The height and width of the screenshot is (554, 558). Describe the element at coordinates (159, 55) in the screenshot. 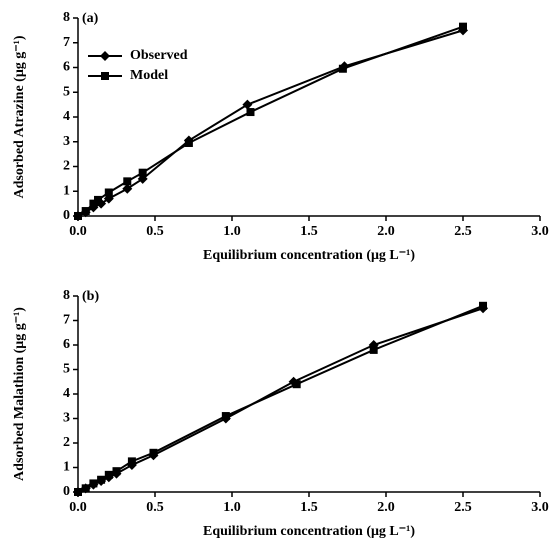

I see `legend-label: Observed` at that location.